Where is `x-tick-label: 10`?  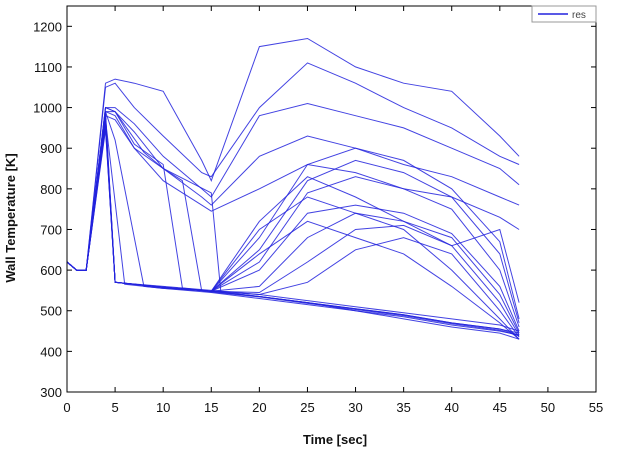
x-tick-label: 10 is located at coordinates (163, 407).